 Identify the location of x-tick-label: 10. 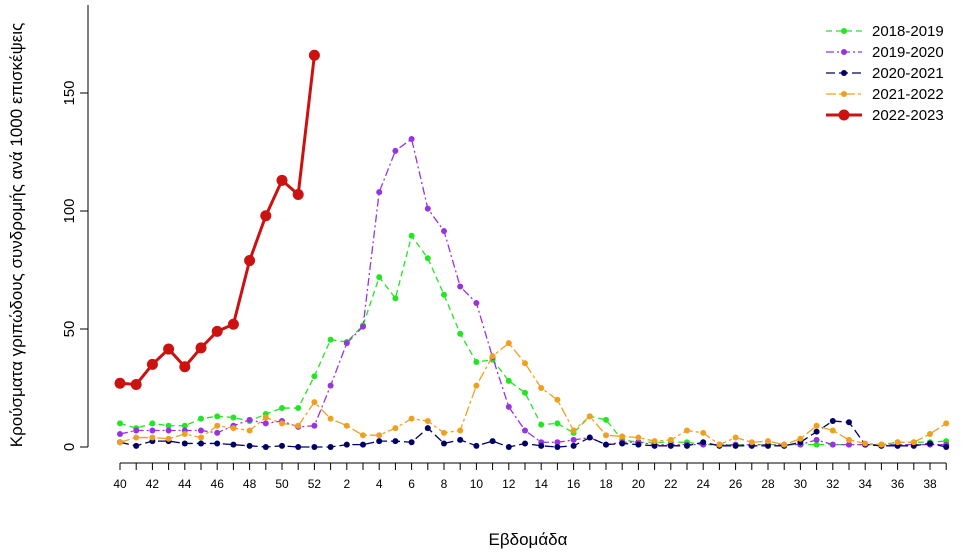
(477, 484).